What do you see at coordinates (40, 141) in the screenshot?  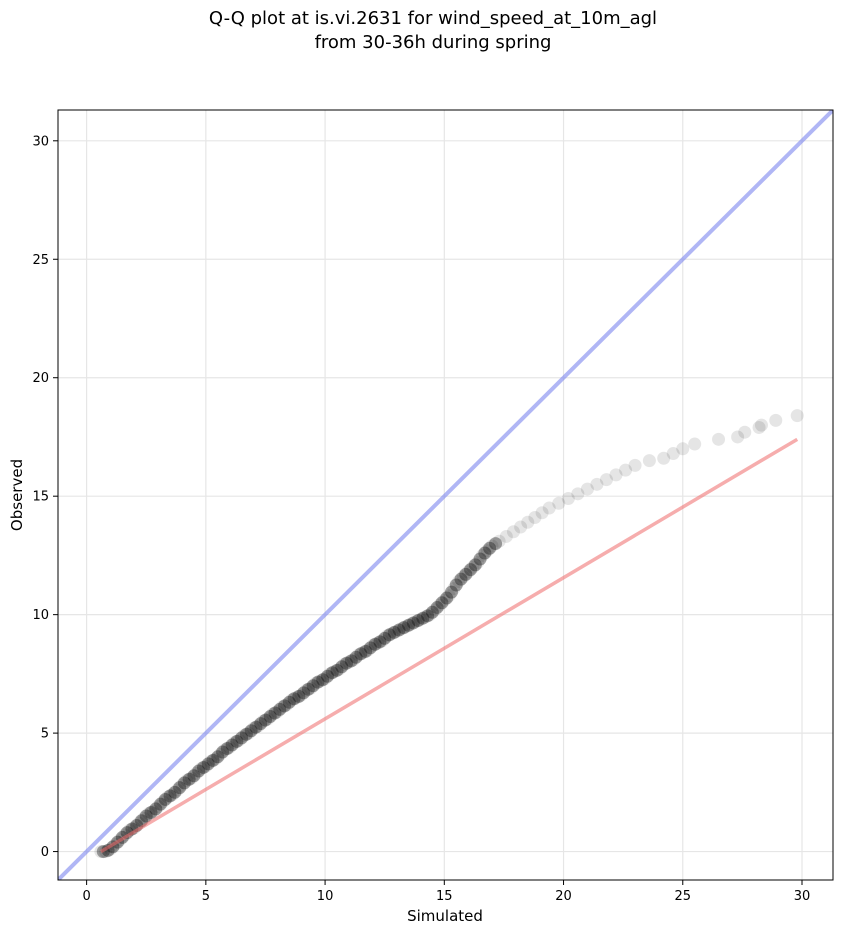 I see `y-tick-label-6: 30` at bounding box center [40, 141].